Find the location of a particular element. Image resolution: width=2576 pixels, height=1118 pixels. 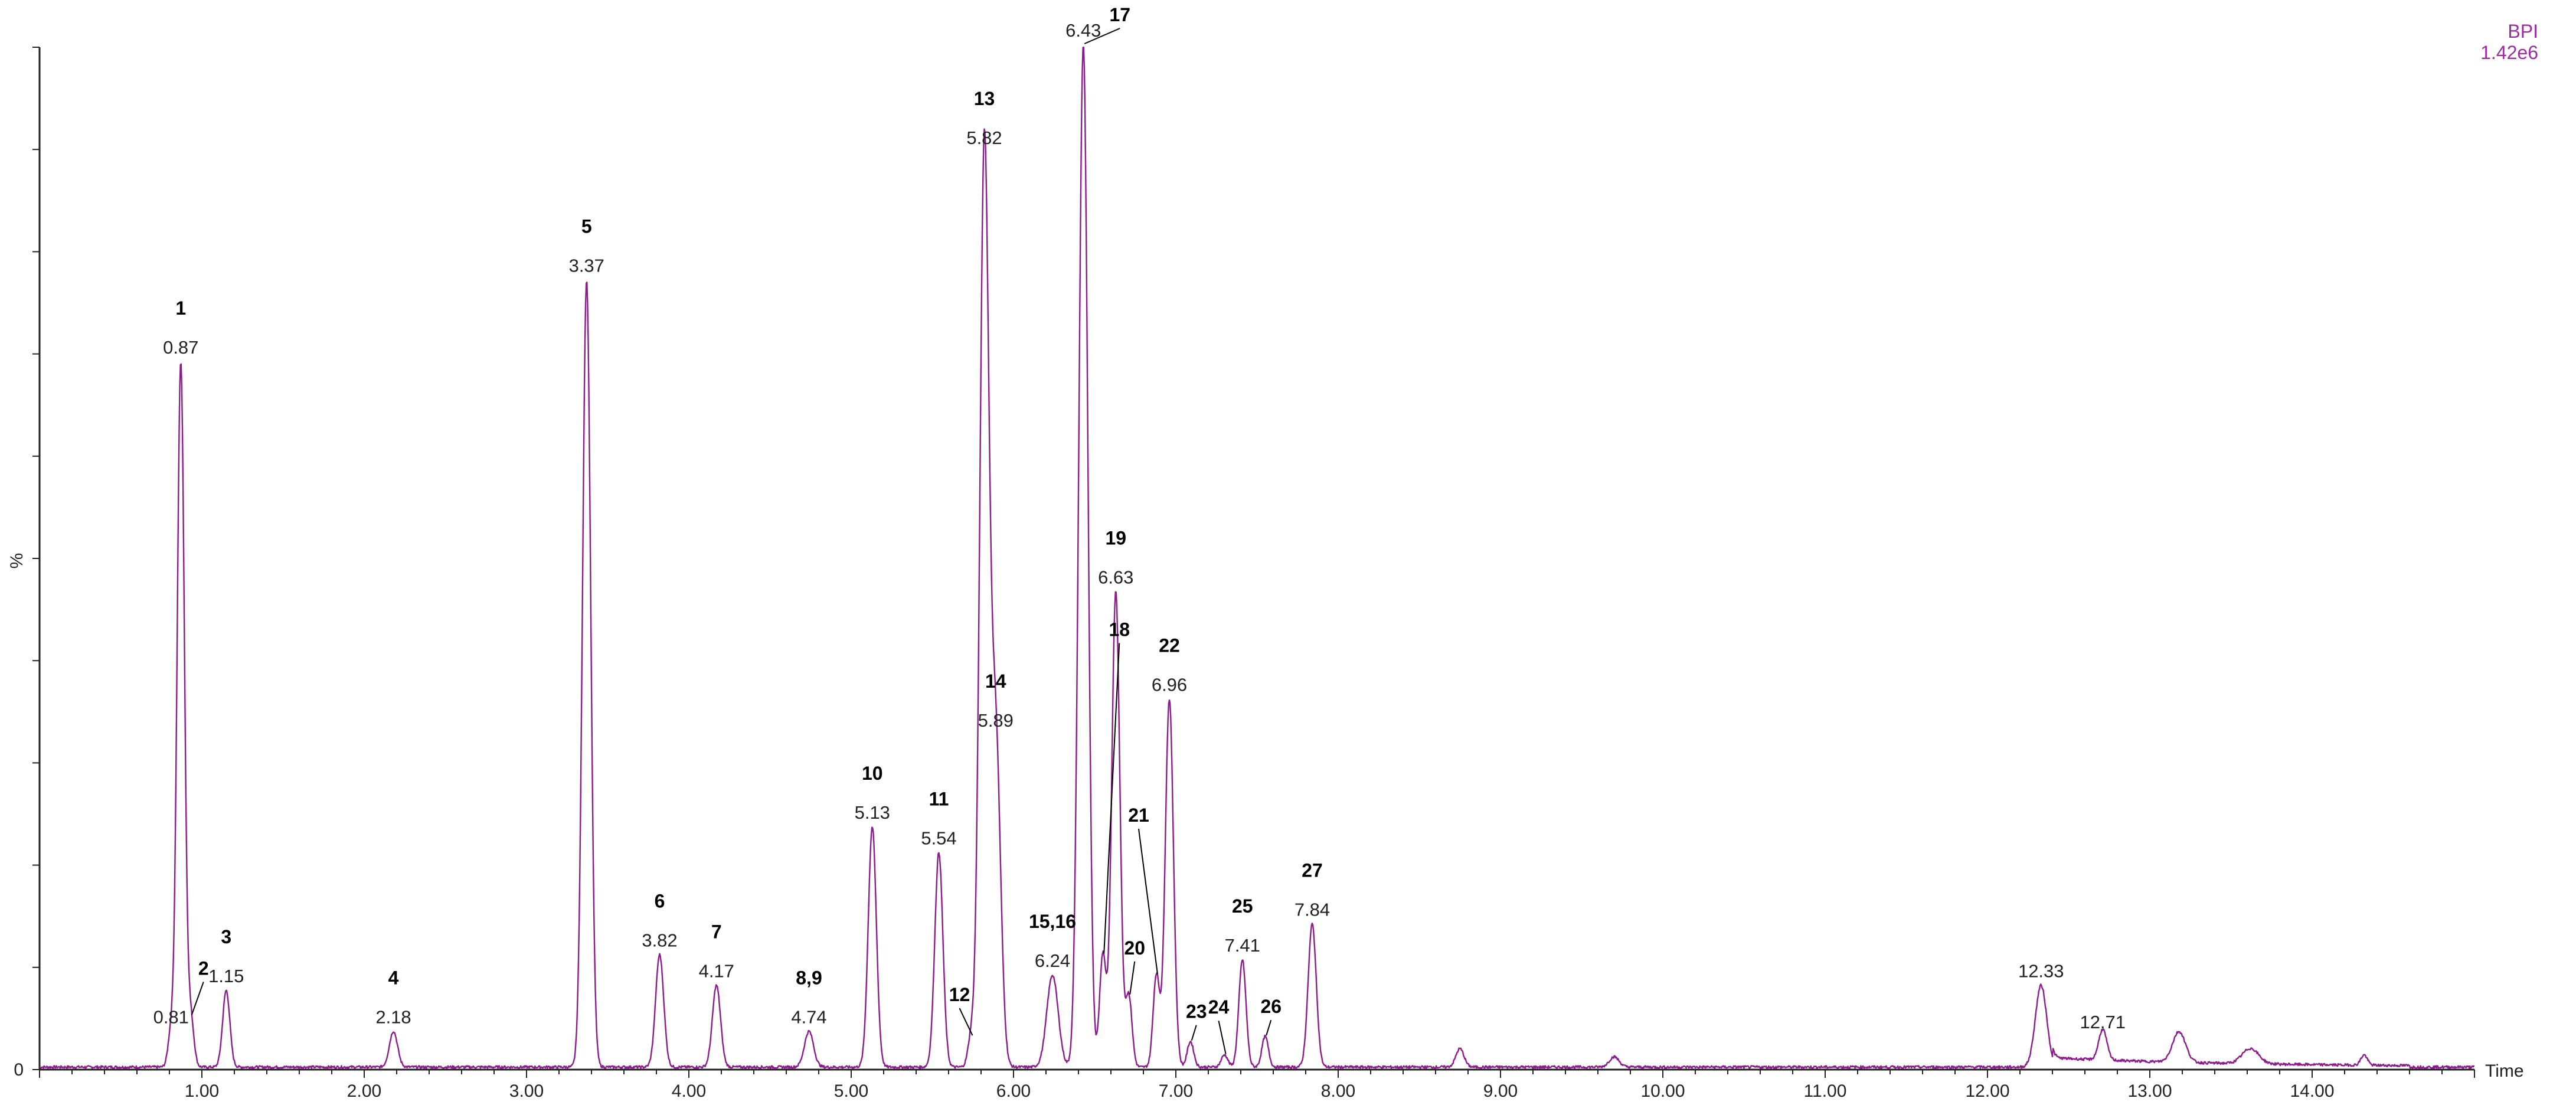

peak-retention-time: 0.87 is located at coordinates (180, 347).